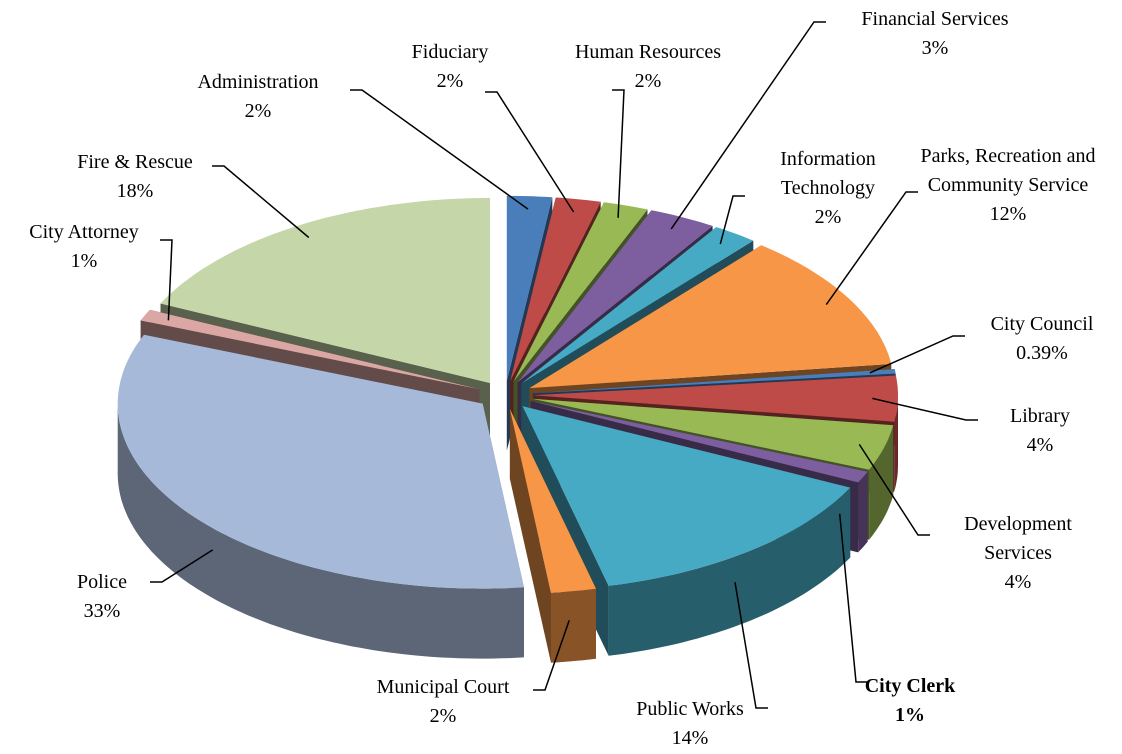 The image size is (1122, 754). What do you see at coordinates (1040, 416) in the screenshot?
I see `category-label: Library` at bounding box center [1040, 416].